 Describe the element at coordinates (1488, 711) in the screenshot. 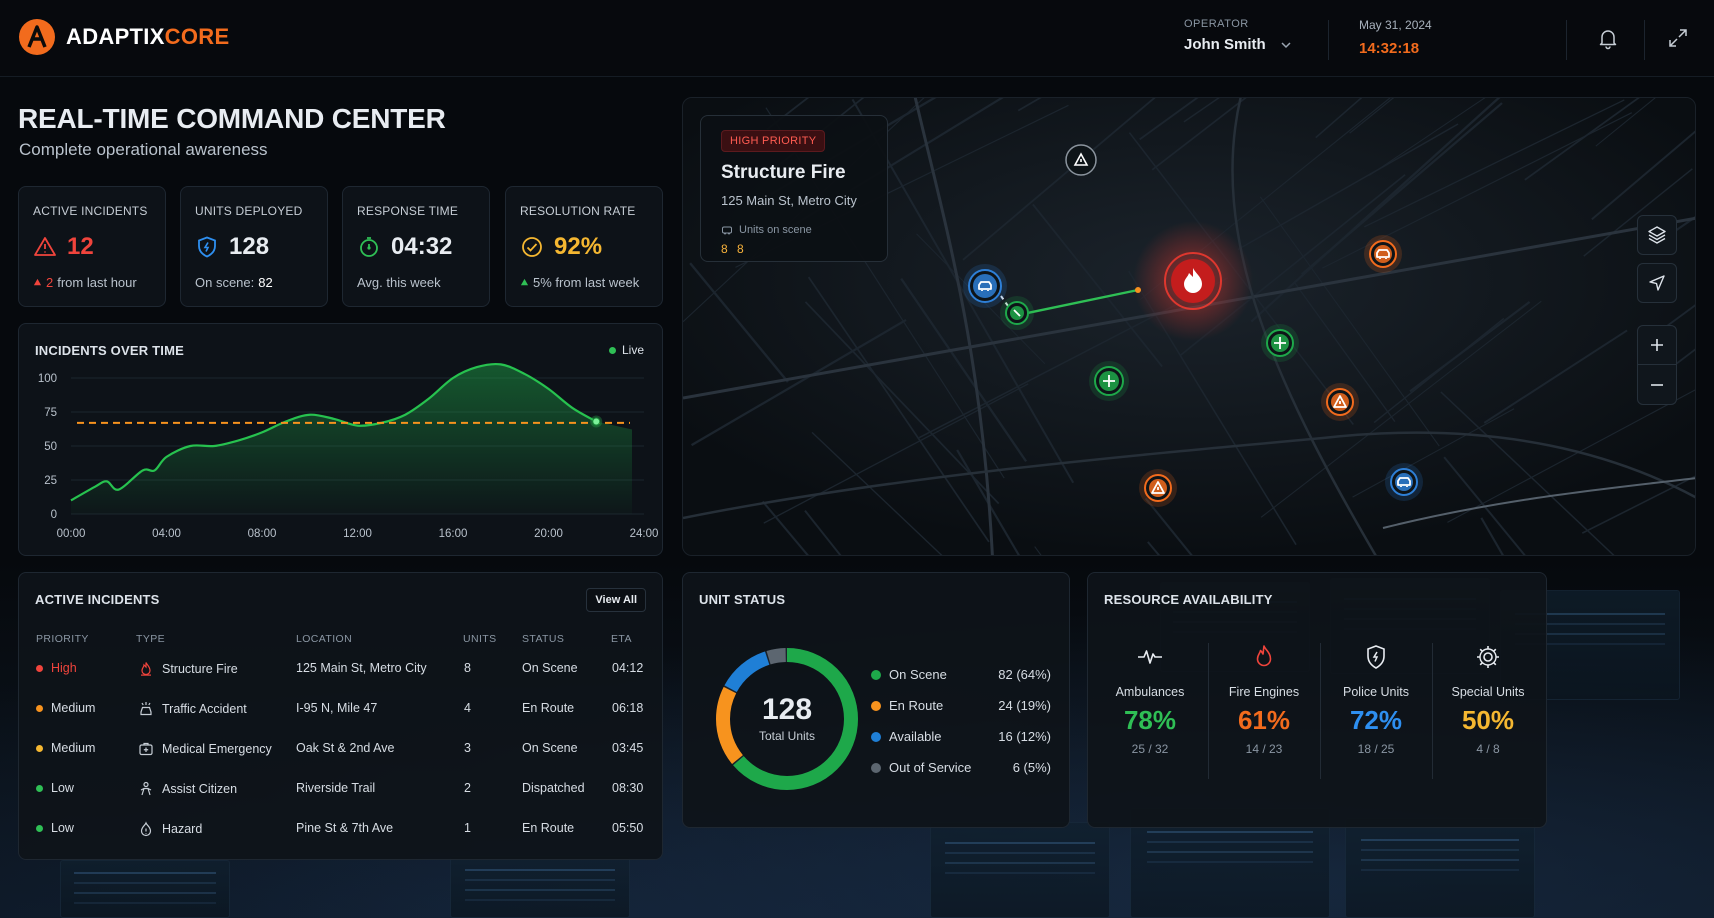

I see `resource-special-units: Special Units 50% 4 / 8` at that location.